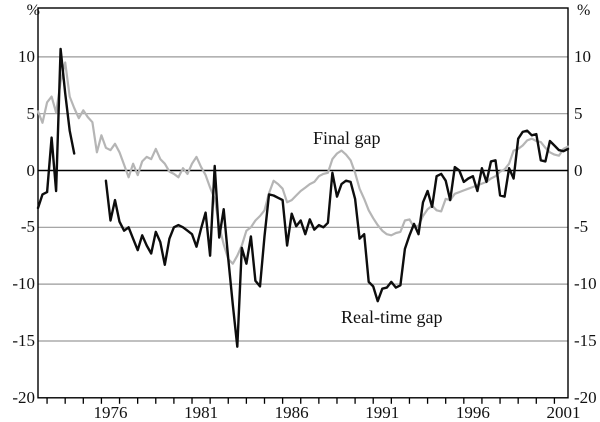 This screenshot has width=600, height=422. Describe the element at coordinates (472, 412) in the screenshot. I see `x-tick-label: 1996` at that location.